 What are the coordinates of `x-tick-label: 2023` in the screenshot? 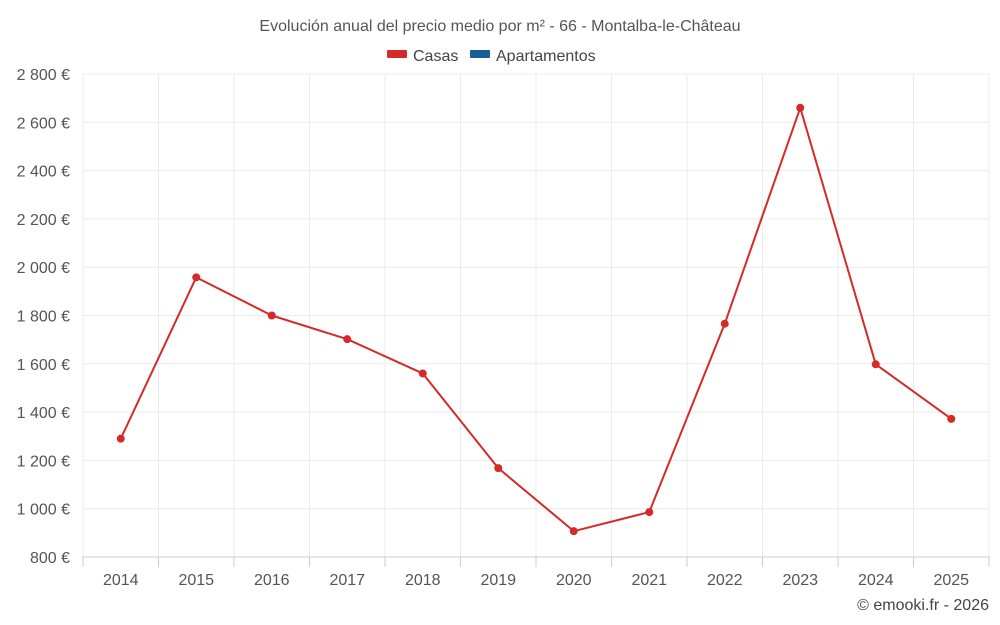 It's located at (800, 580).